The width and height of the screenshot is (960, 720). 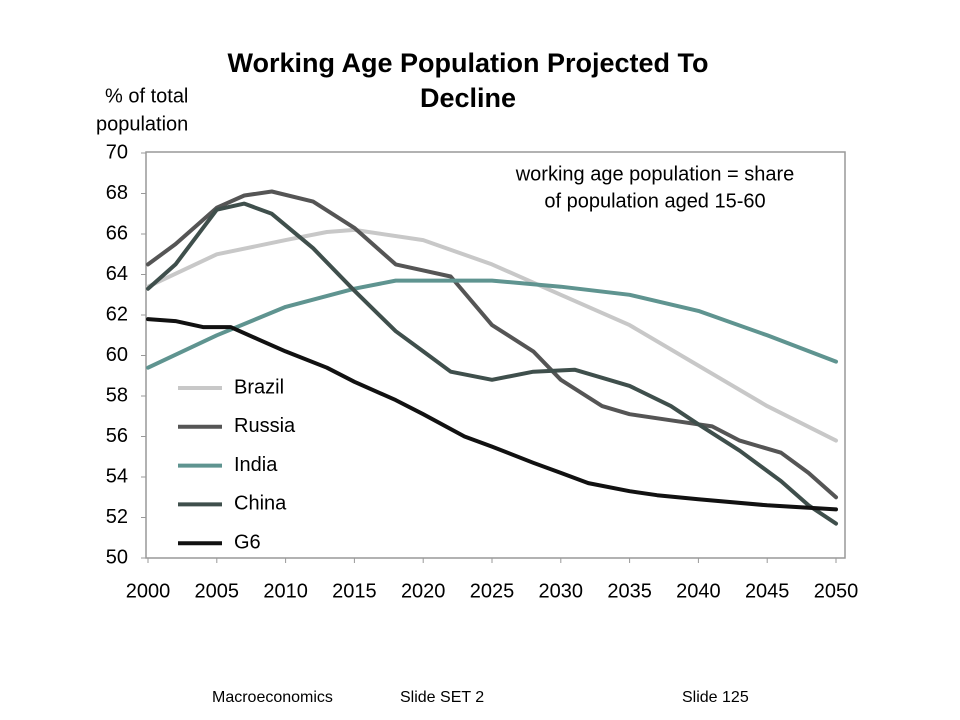 I want to click on x-tick-label: 2015, so click(x=354, y=591).